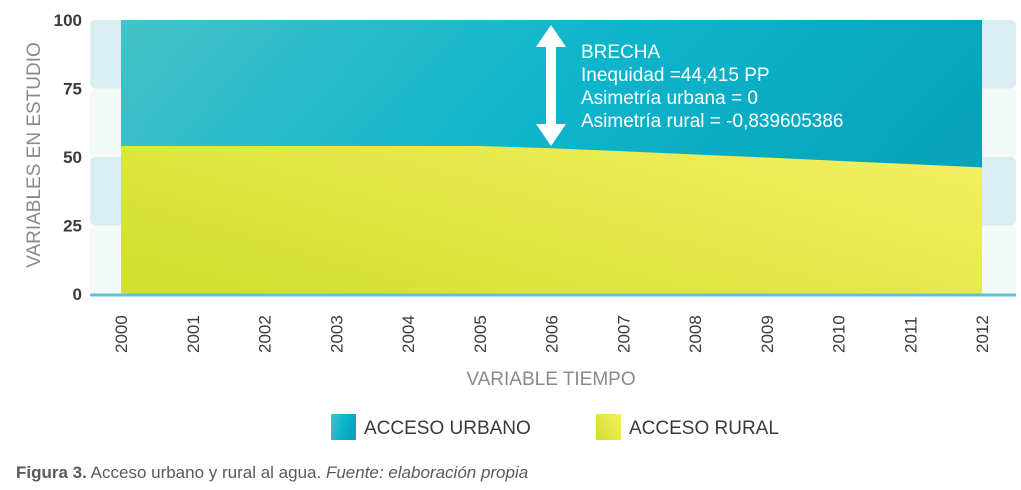 This screenshot has width=1021, height=490. Describe the element at coordinates (265, 334) in the screenshot. I see `x-tick-label: 2002` at that location.